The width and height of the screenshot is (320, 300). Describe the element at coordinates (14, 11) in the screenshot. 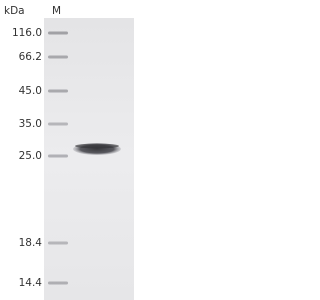

I see `unit-label: kDa` at that location.